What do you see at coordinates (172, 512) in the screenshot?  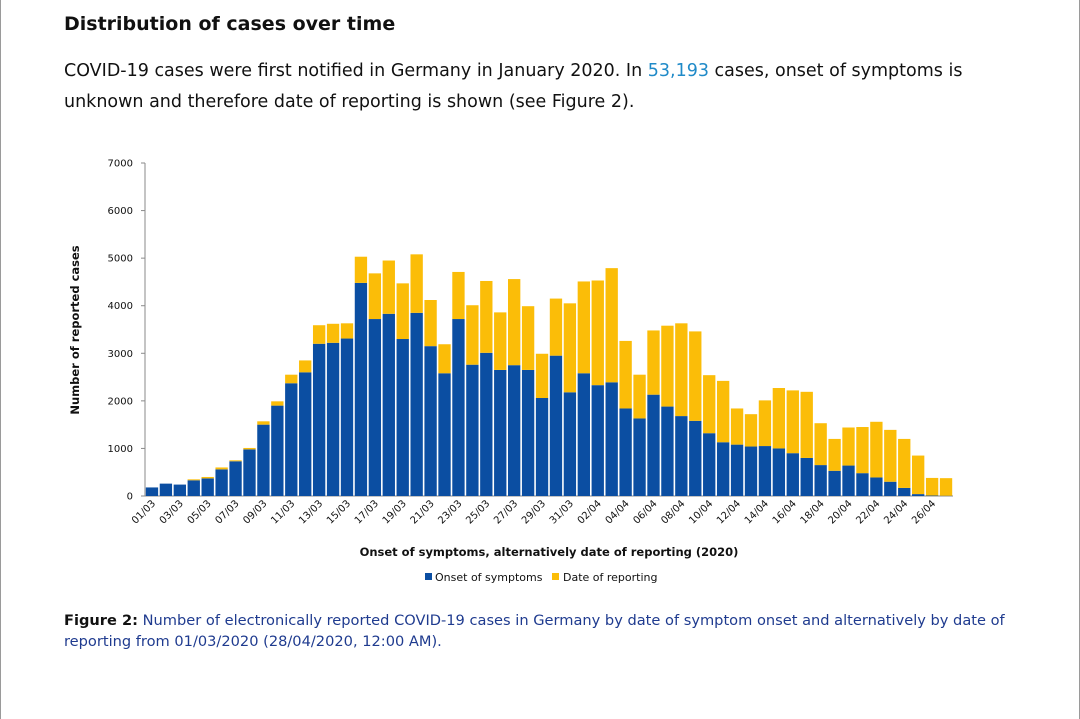 I see `x-tick-label: 03/03` at bounding box center [172, 512].